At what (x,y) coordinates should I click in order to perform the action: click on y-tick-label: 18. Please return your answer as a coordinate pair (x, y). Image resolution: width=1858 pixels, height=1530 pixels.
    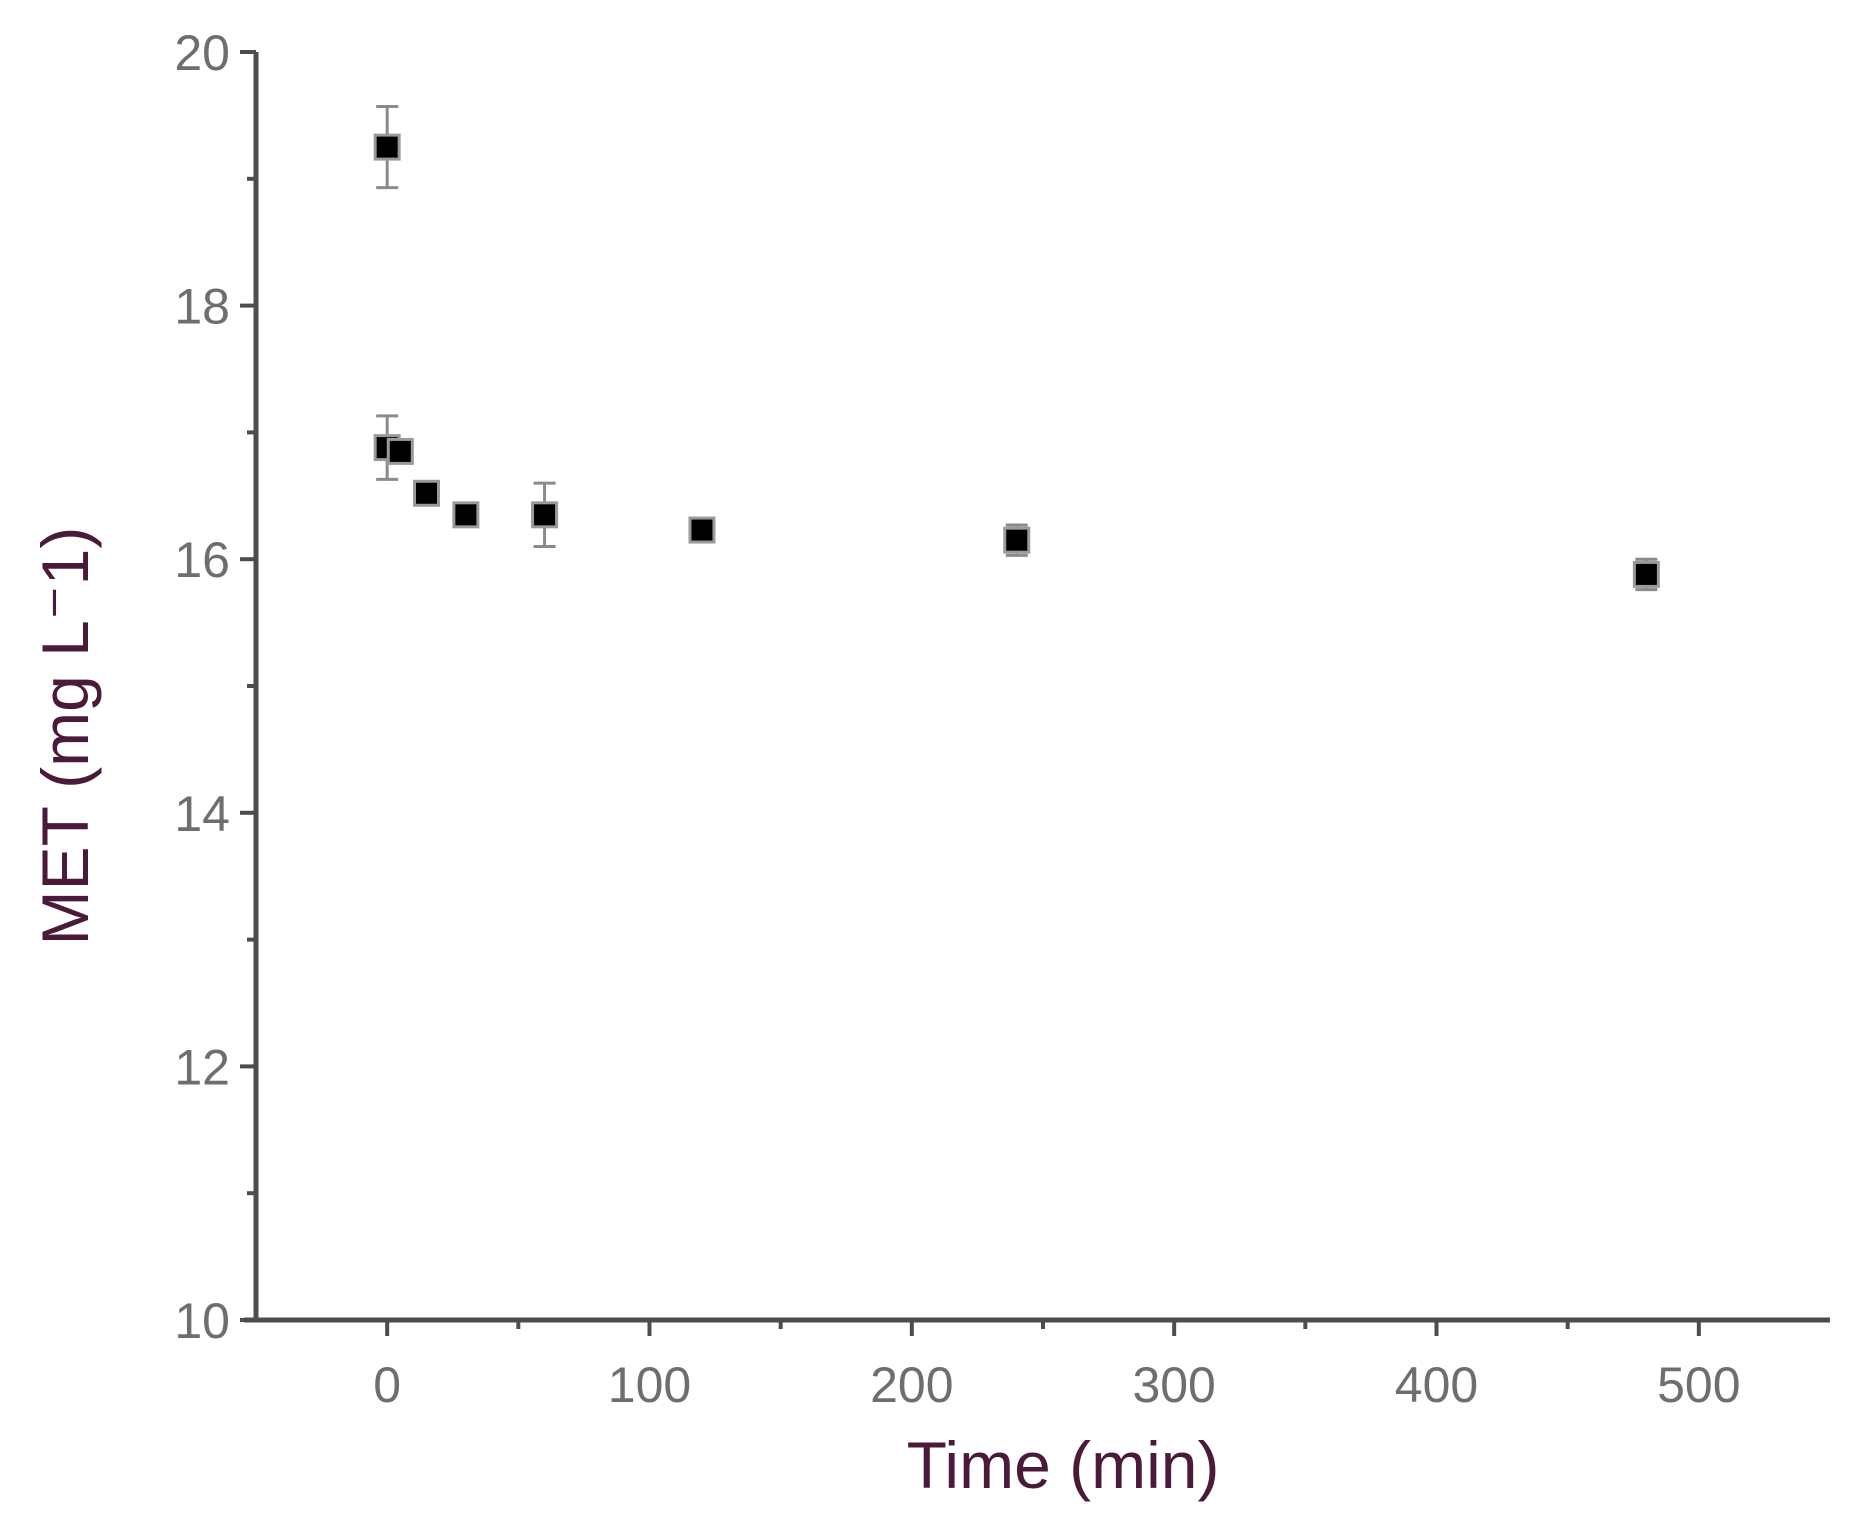
    Looking at the image, I should click on (202, 307).